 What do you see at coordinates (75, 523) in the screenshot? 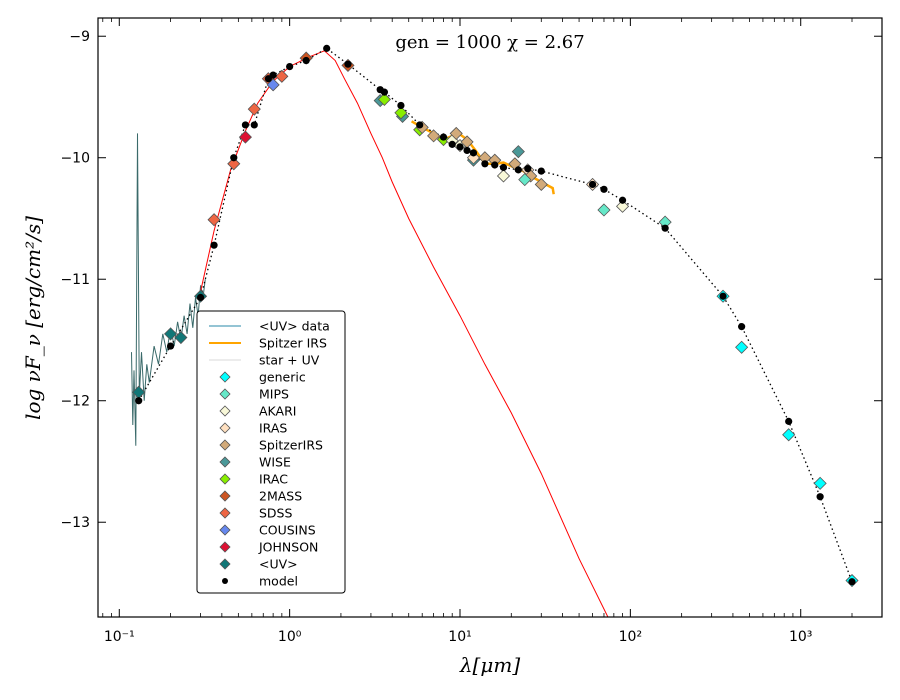
I see `y-tick-label-4: −13` at bounding box center [75, 523].